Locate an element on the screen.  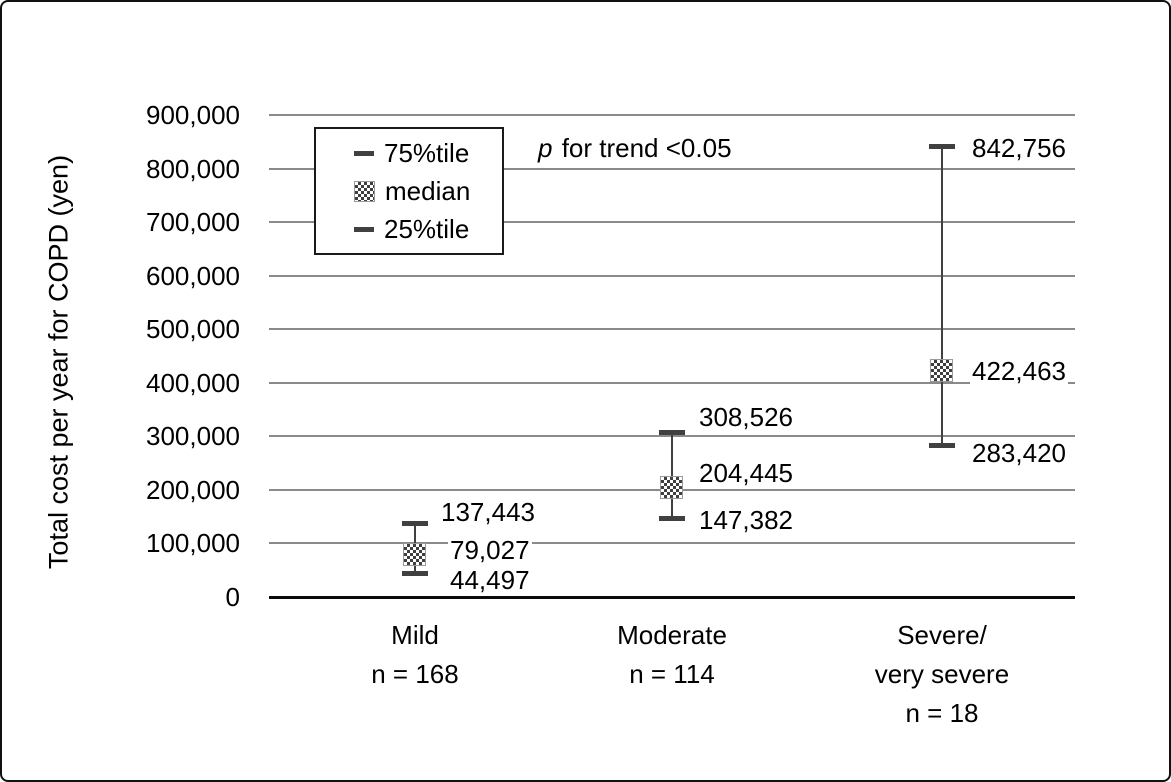
y-tick-label: 0 is located at coordinates (232, 597).